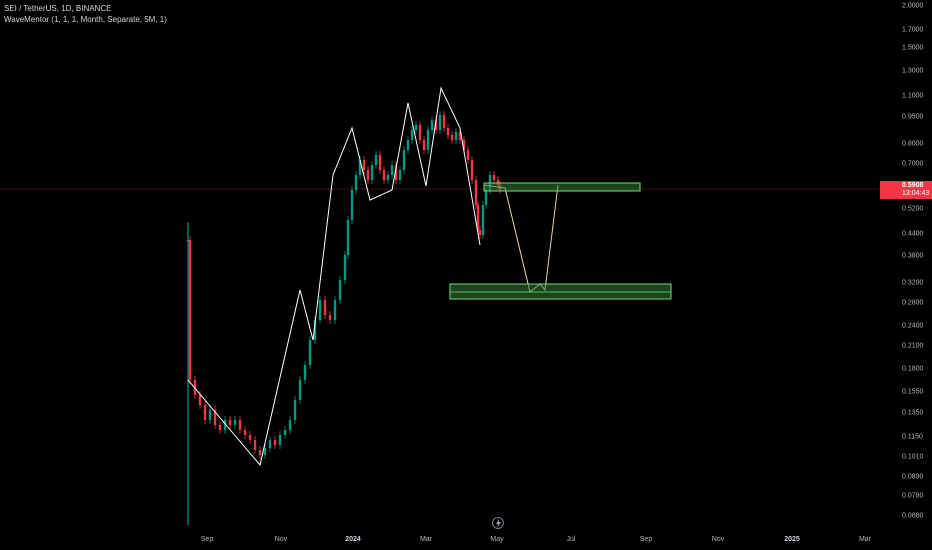  I want to click on time-tick: Mar, so click(865, 539).